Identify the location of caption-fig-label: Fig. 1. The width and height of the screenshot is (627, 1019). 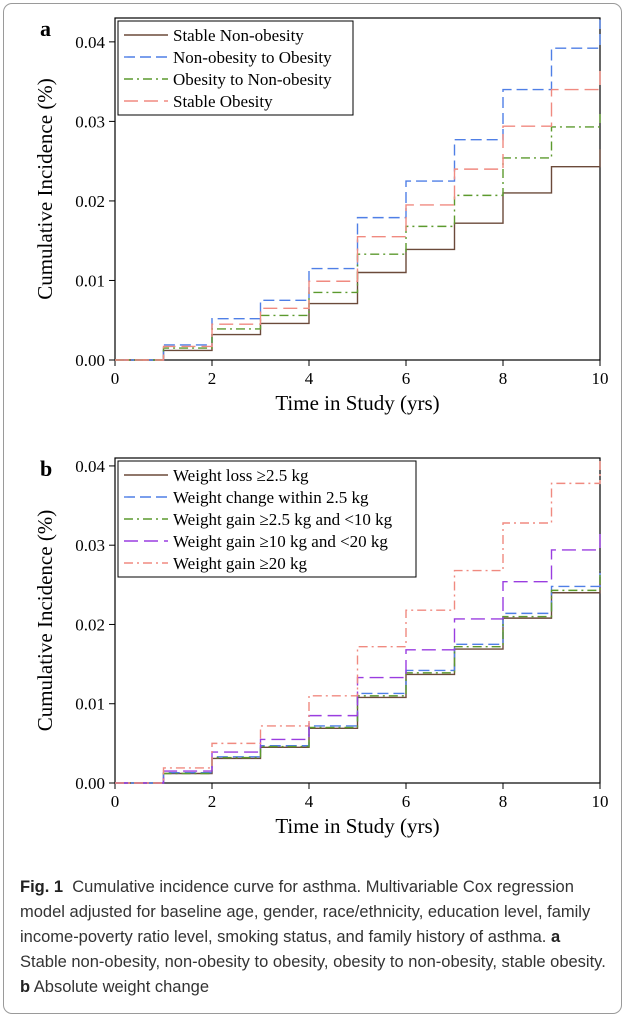
(42, 887).